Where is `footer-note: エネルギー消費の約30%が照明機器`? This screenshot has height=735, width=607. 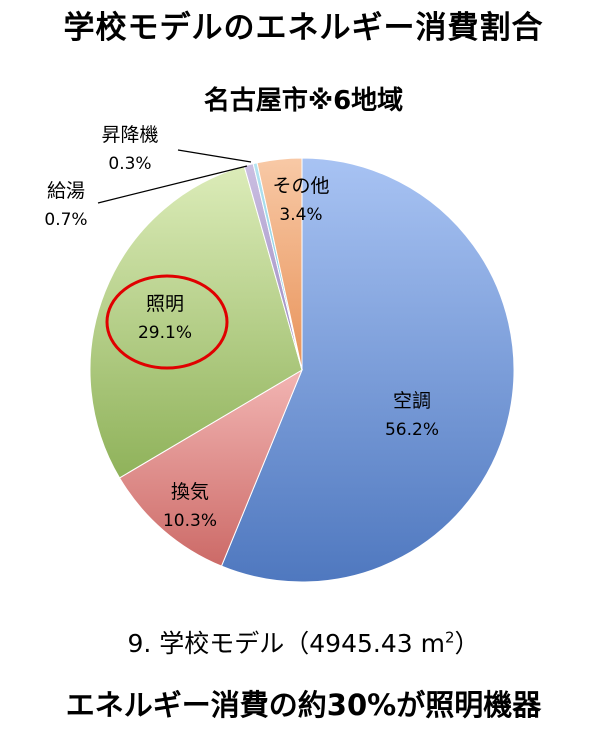
footer-note: エネルギー消費の約30%が照明機器 is located at coordinates (303, 705).